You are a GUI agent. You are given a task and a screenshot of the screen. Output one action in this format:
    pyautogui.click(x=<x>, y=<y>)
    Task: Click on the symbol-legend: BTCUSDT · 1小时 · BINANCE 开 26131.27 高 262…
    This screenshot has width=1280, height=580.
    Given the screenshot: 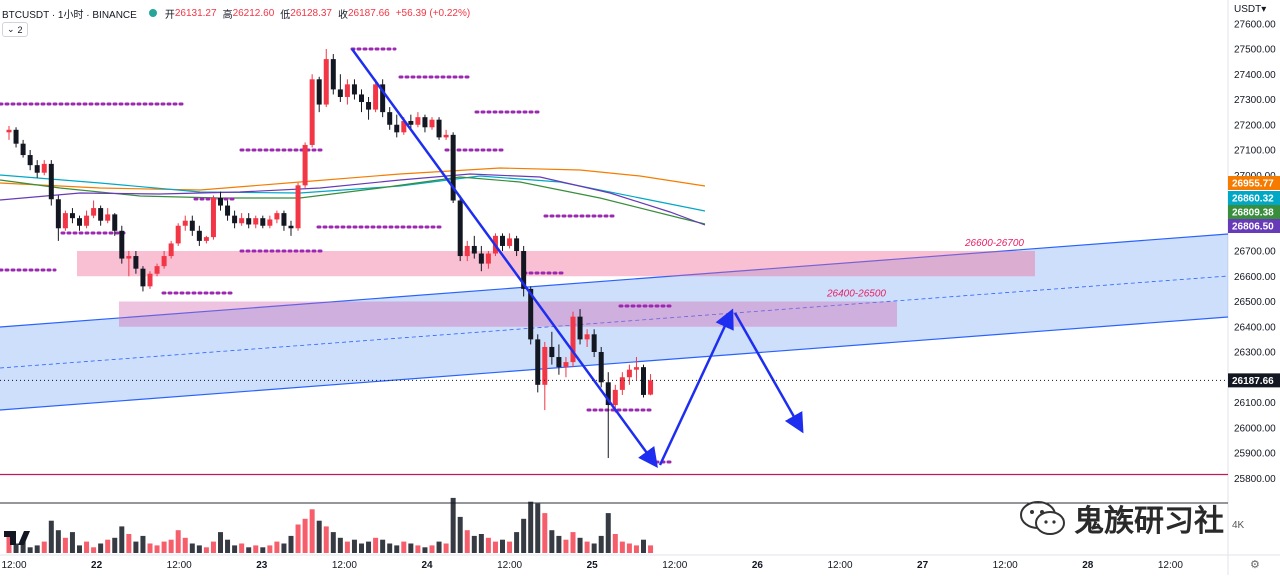 What is the action you would take?
    pyautogui.click(x=238, y=13)
    